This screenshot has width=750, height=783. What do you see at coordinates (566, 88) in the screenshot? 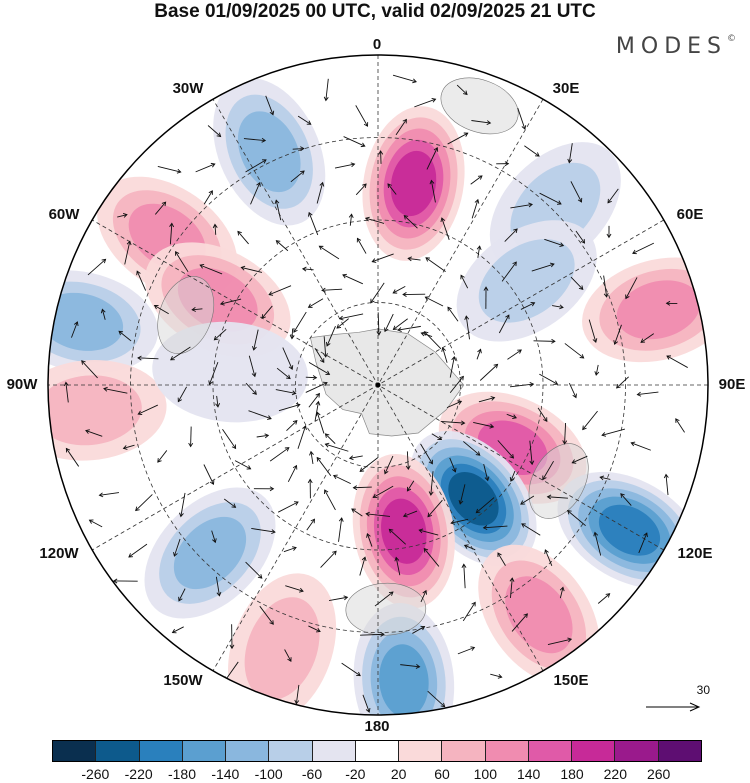
I see `lon-label-30e: 30E` at bounding box center [566, 88].